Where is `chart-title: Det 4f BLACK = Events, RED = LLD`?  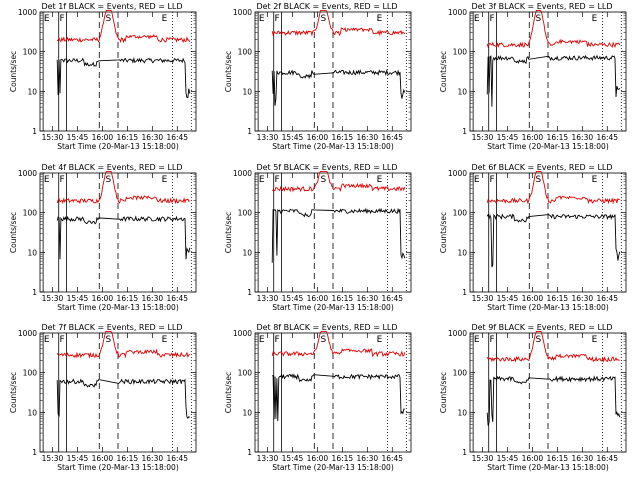 chart-title: Det 4f BLACK = Events, RED = LLD is located at coordinates (111, 167).